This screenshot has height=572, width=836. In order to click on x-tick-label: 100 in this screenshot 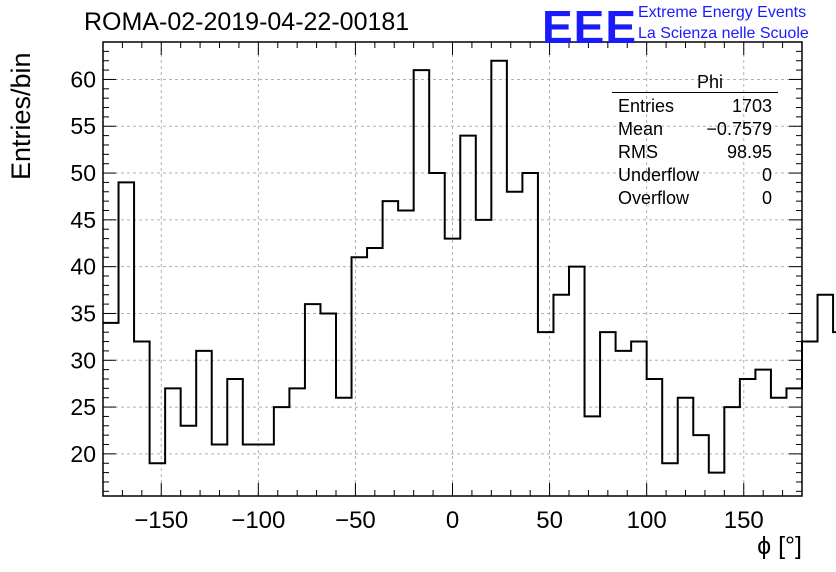, I will do `click(647, 520)`.